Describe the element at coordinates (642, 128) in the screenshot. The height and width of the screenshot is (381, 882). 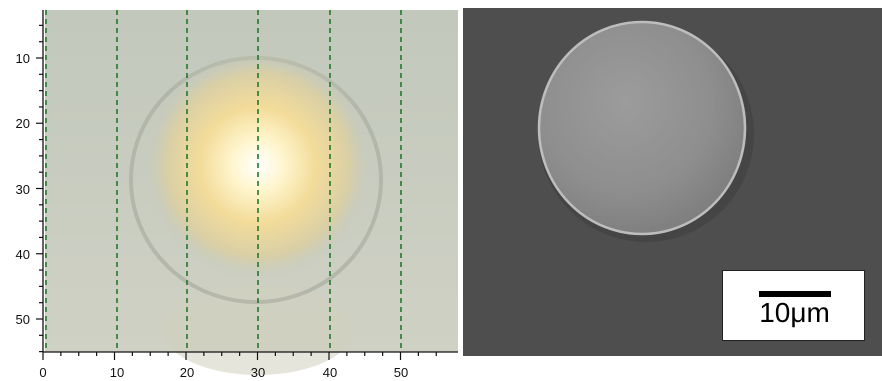
I see `microsphere` at that location.